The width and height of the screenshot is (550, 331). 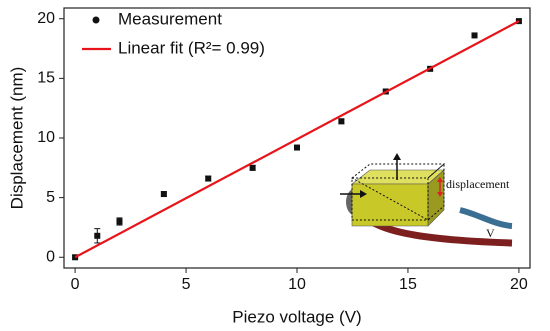 What do you see at coordinates (191, 47) in the screenshot?
I see `legend-label: Linear fit (R²= 0.99)` at bounding box center [191, 47].